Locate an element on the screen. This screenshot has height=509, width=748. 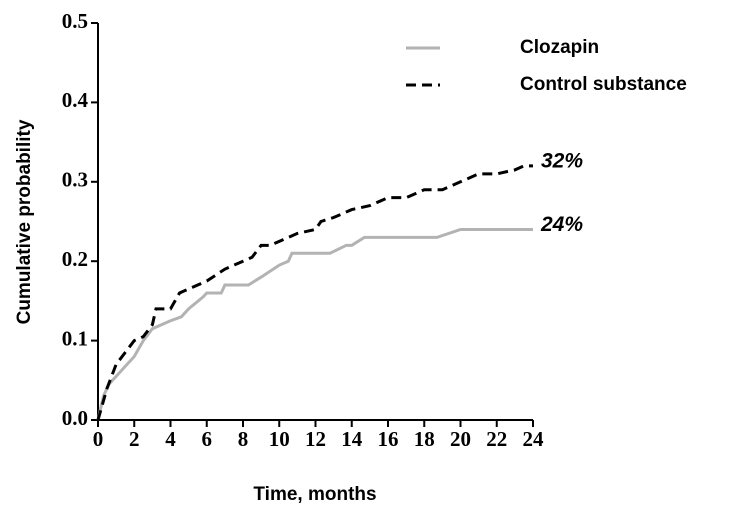
x-tick-label: 14 is located at coordinates (352, 439).